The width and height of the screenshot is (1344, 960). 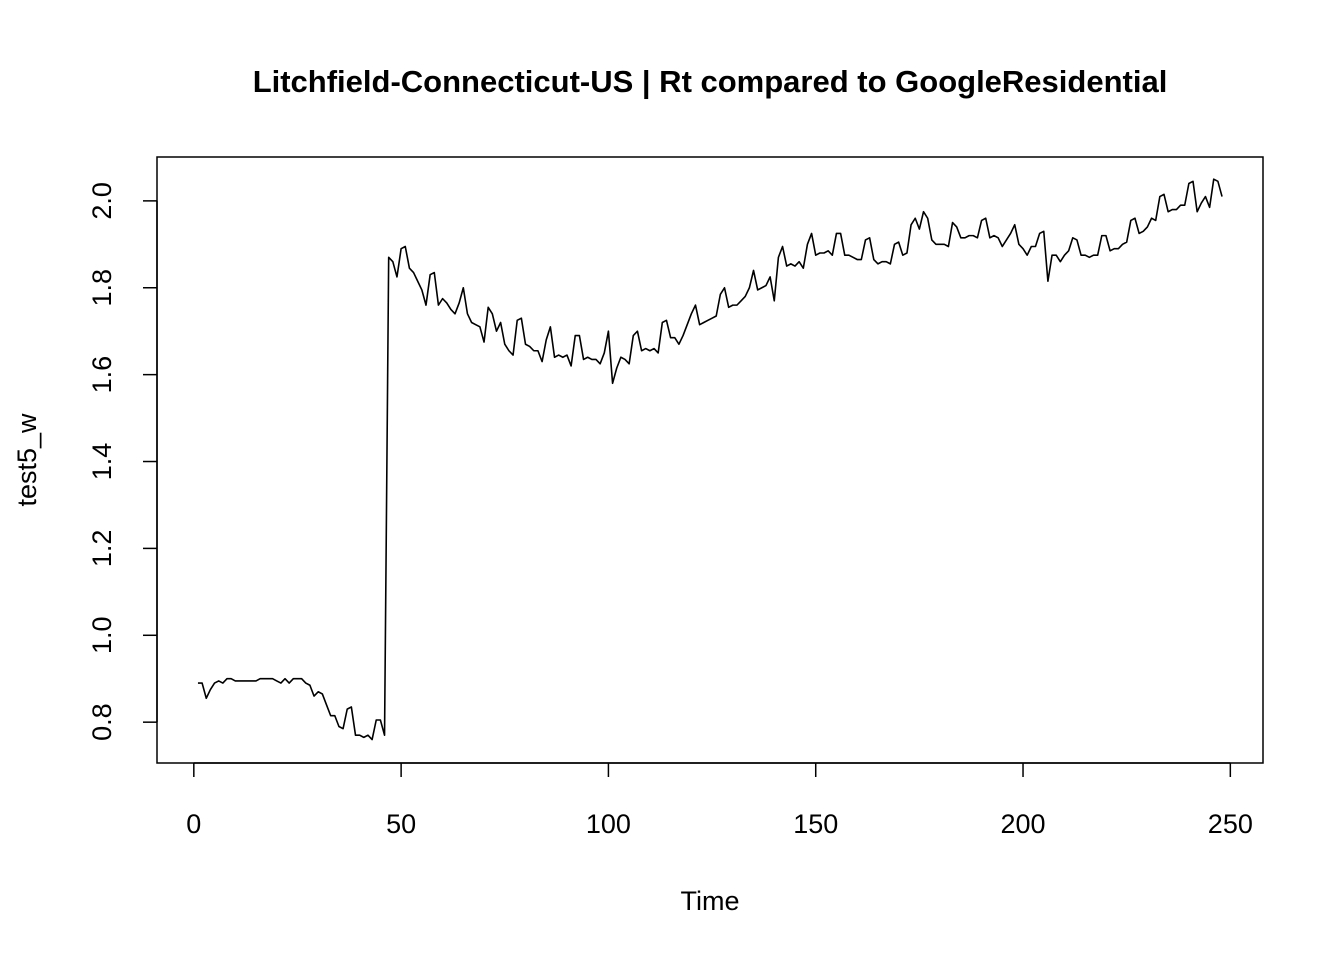 I want to click on y-tick-label: 1.2, so click(x=102, y=549).